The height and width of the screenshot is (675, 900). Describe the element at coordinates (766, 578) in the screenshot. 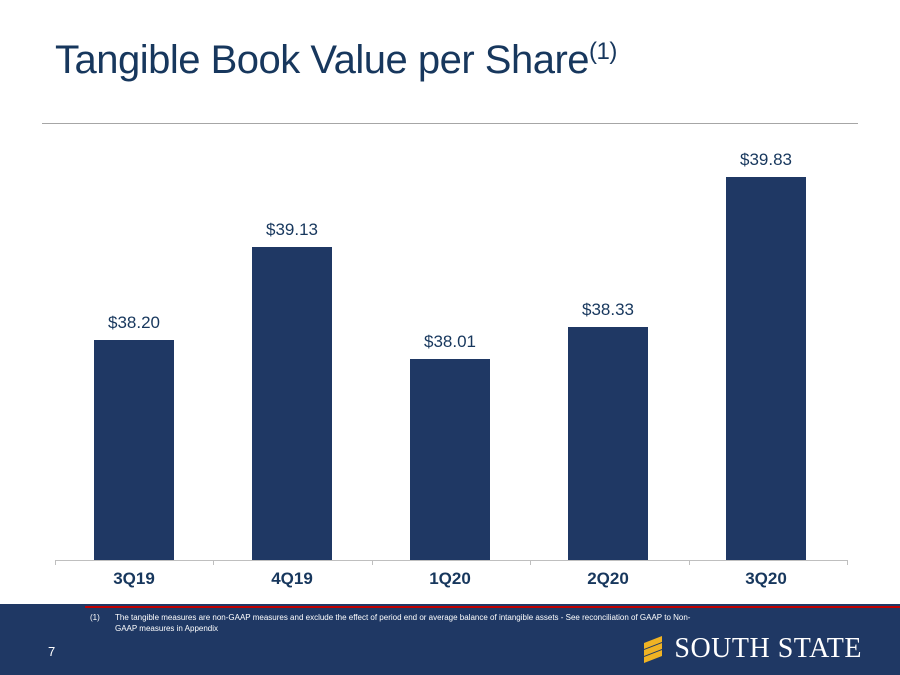

I see `category-label-3Q20: 3Q20` at that location.